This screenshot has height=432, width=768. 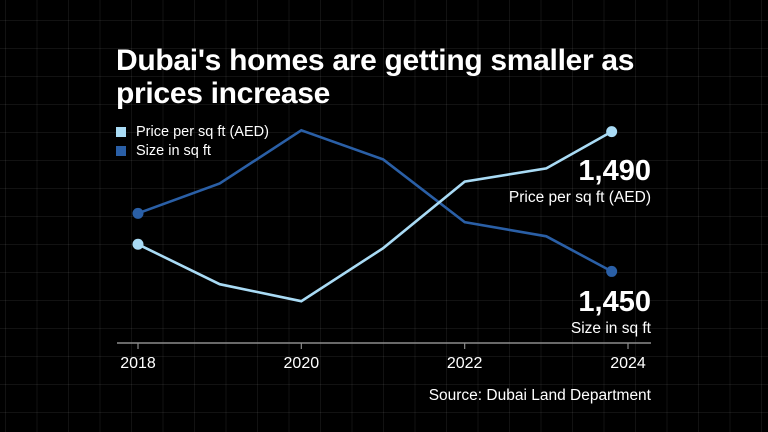 I want to click on x-tick-label-2020: 2020, so click(x=302, y=363).